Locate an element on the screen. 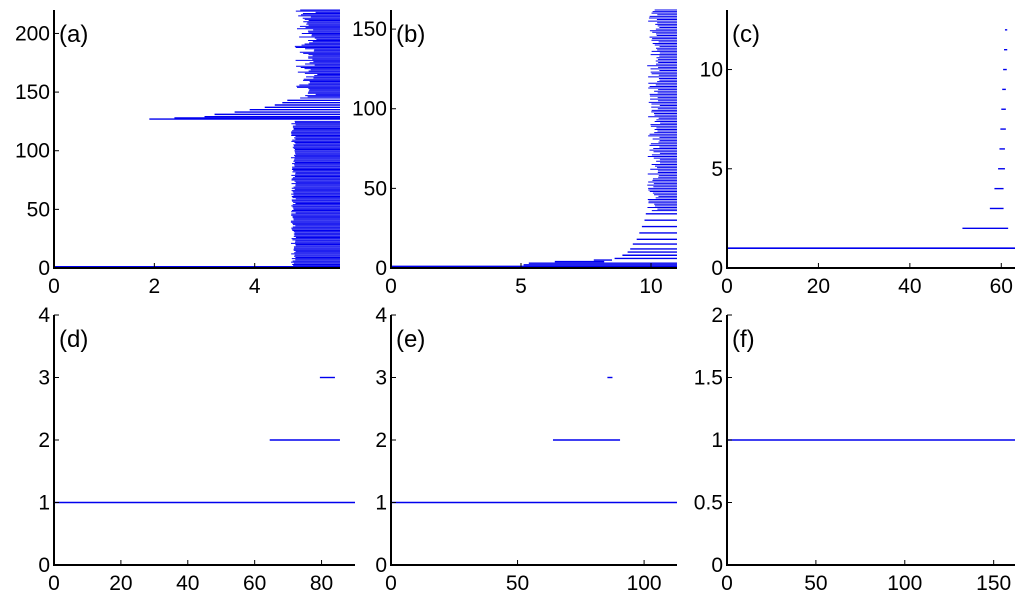  y-tick-label: 200 is located at coordinates (32, 33).